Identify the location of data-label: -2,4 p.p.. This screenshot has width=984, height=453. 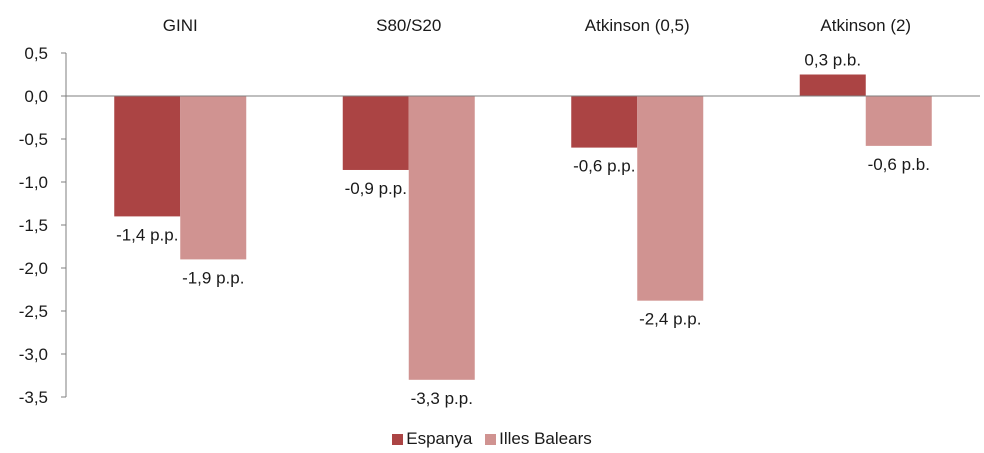
(670, 319).